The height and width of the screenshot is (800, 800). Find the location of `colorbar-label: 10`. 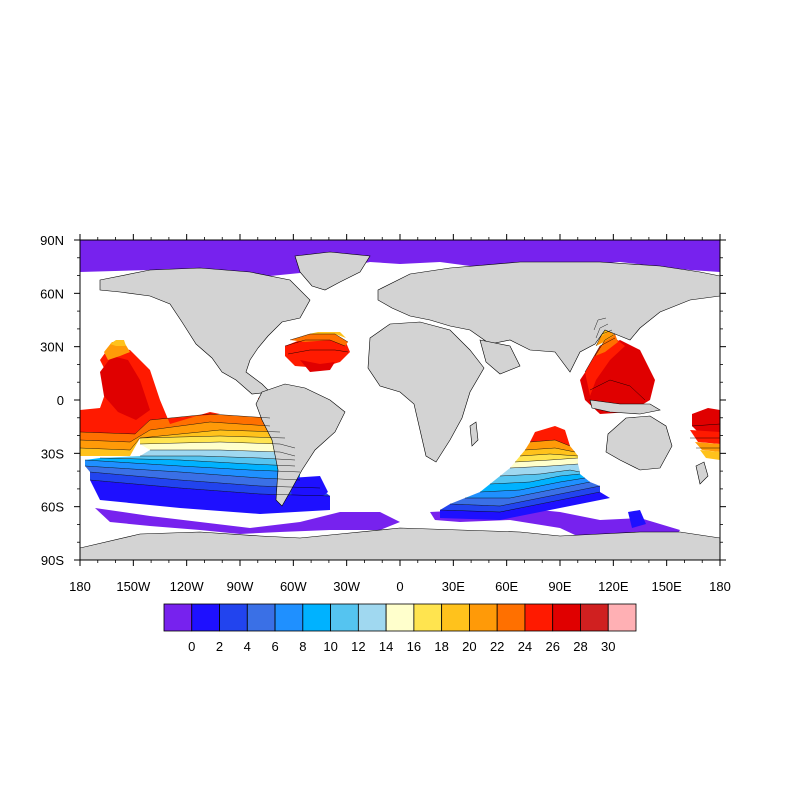

colorbar-label: 10 is located at coordinates (330, 646).